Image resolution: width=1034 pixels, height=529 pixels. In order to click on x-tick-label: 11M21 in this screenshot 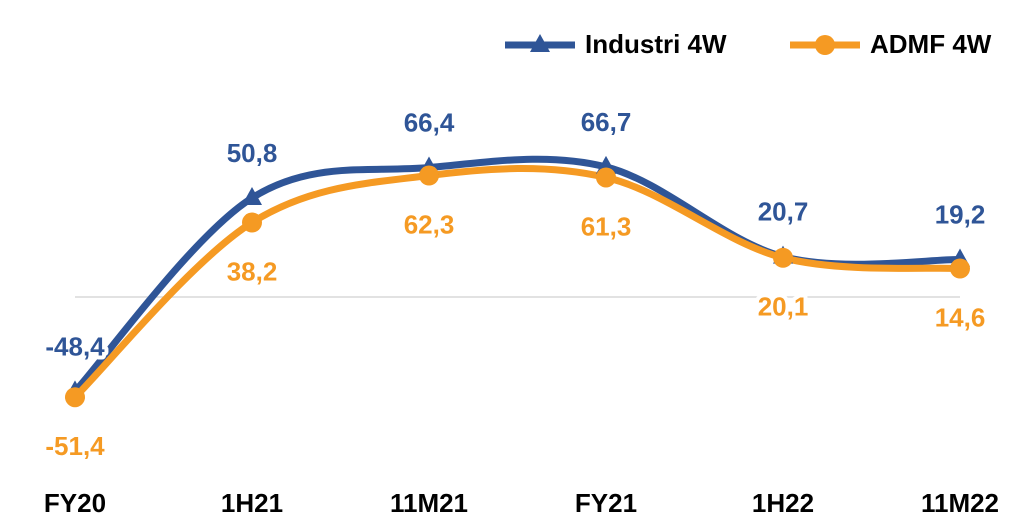, I will do `click(429, 503)`.